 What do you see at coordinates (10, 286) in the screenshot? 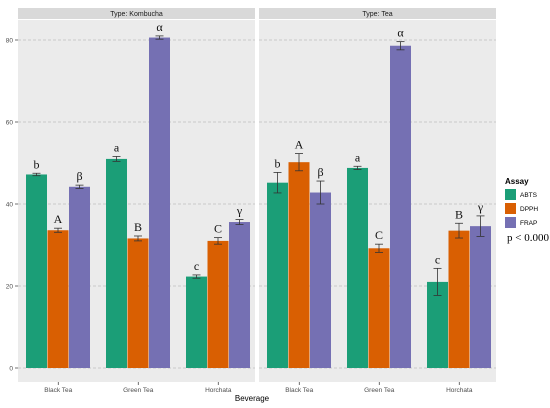
I see `y-tick-label: 20` at bounding box center [10, 286].